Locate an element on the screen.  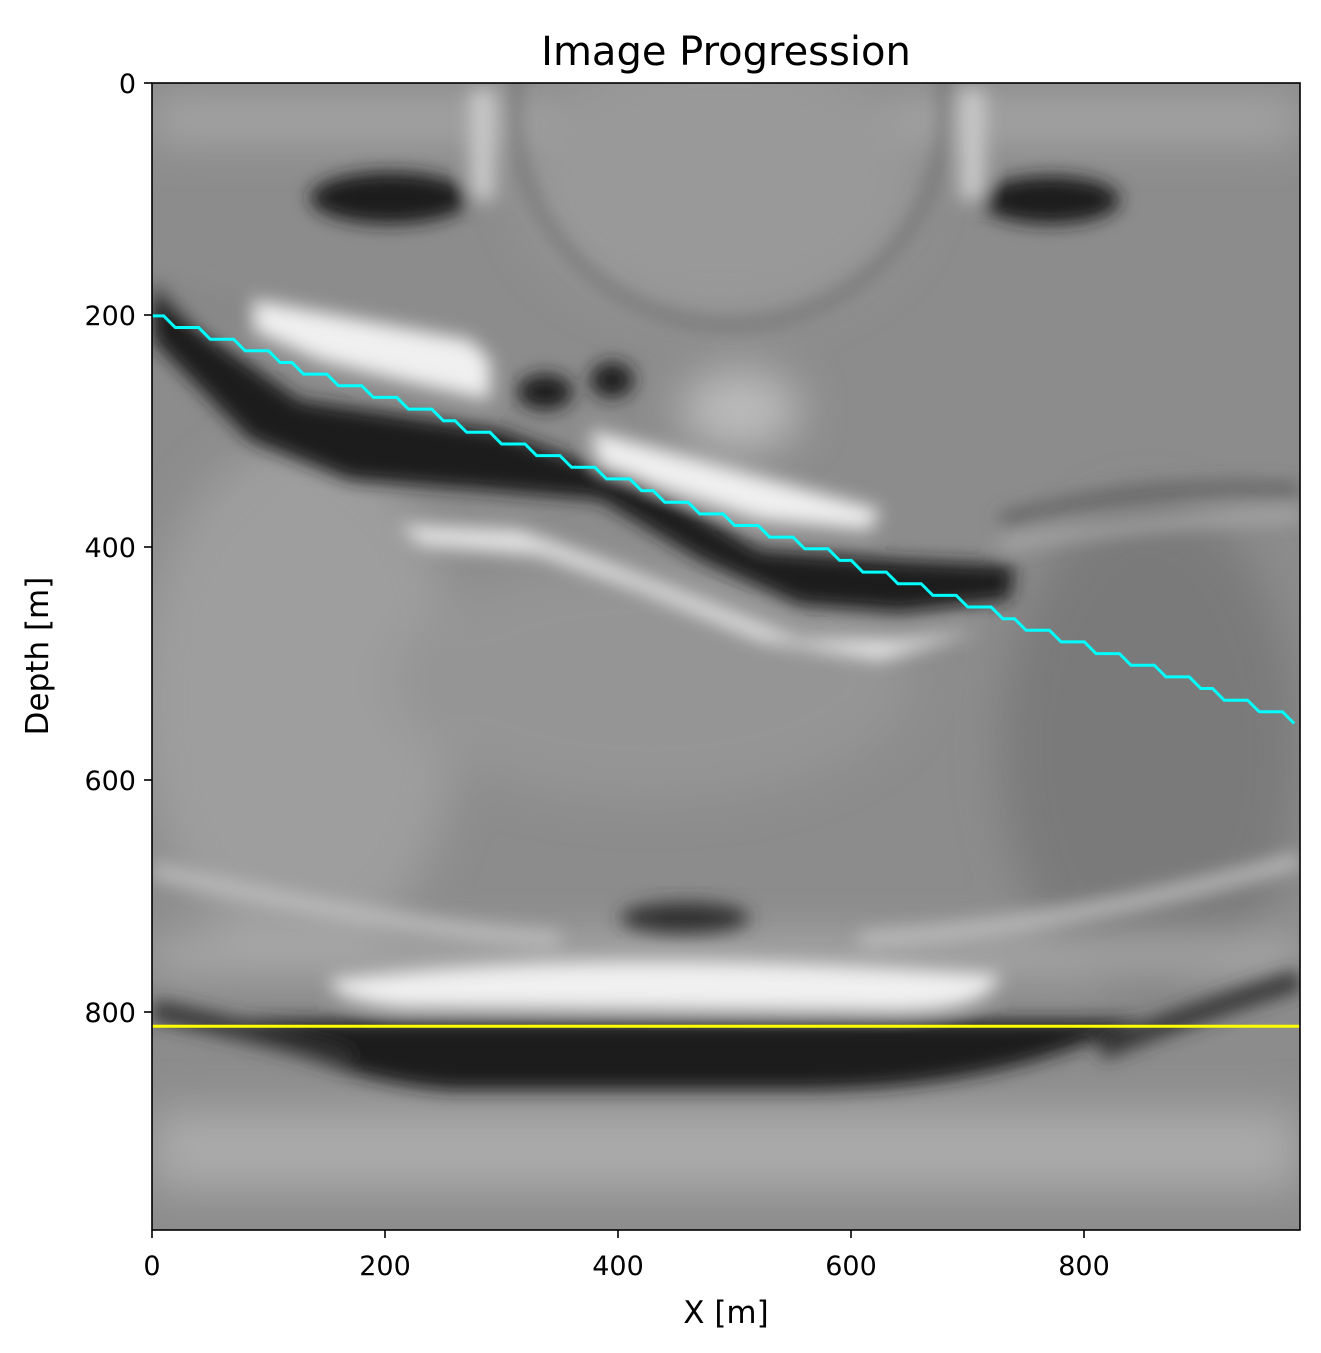
x-axis-label: X [m] is located at coordinates (725, 1313).